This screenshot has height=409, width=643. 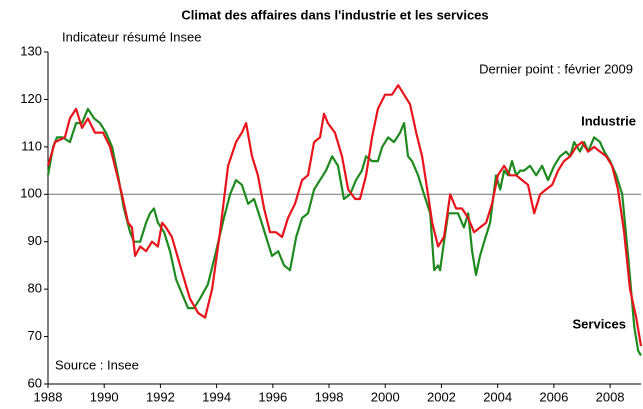 What do you see at coordinates (608, 120) in the screenshot?
I see `series-label: Industrie` at bounding box center [608, 120].